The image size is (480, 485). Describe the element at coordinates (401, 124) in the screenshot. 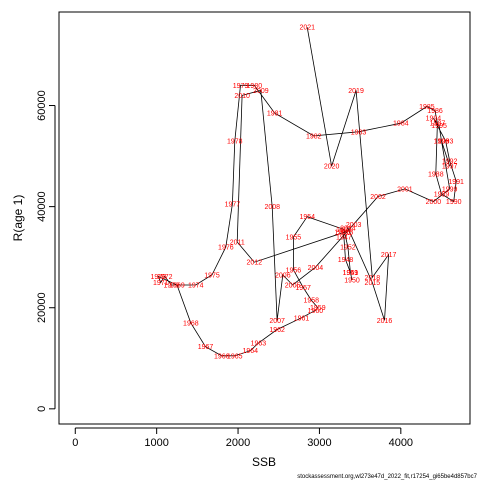

I see `year-label-1984: 1984` at that location.